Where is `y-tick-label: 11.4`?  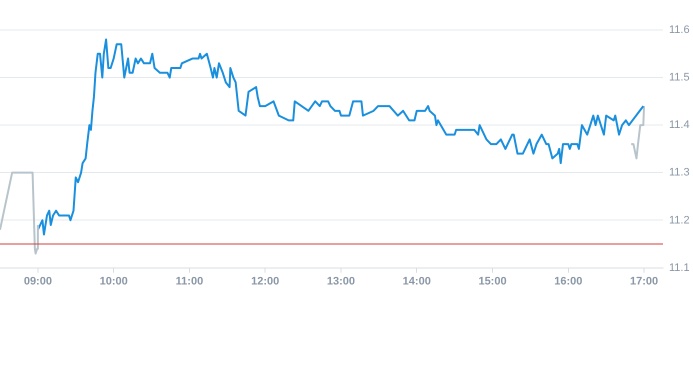
y-tick-label: 11.4 is located at coordinates (679, 125).